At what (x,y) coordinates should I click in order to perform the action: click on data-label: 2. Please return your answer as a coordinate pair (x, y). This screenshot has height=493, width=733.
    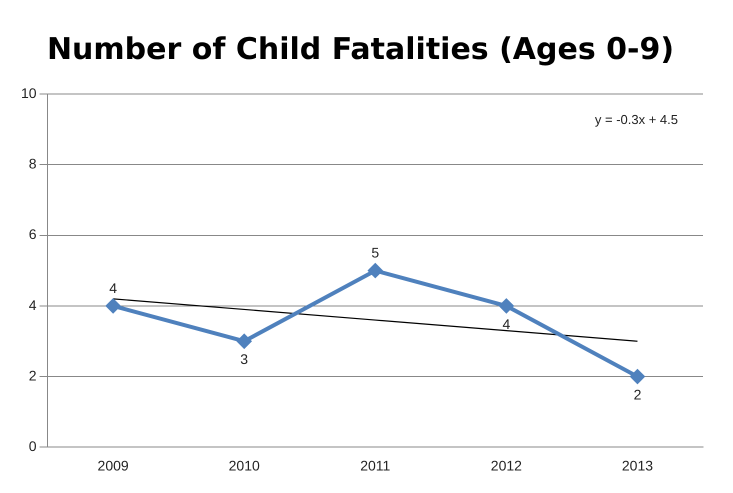
    Looking at the image, I should click on (638, 394).